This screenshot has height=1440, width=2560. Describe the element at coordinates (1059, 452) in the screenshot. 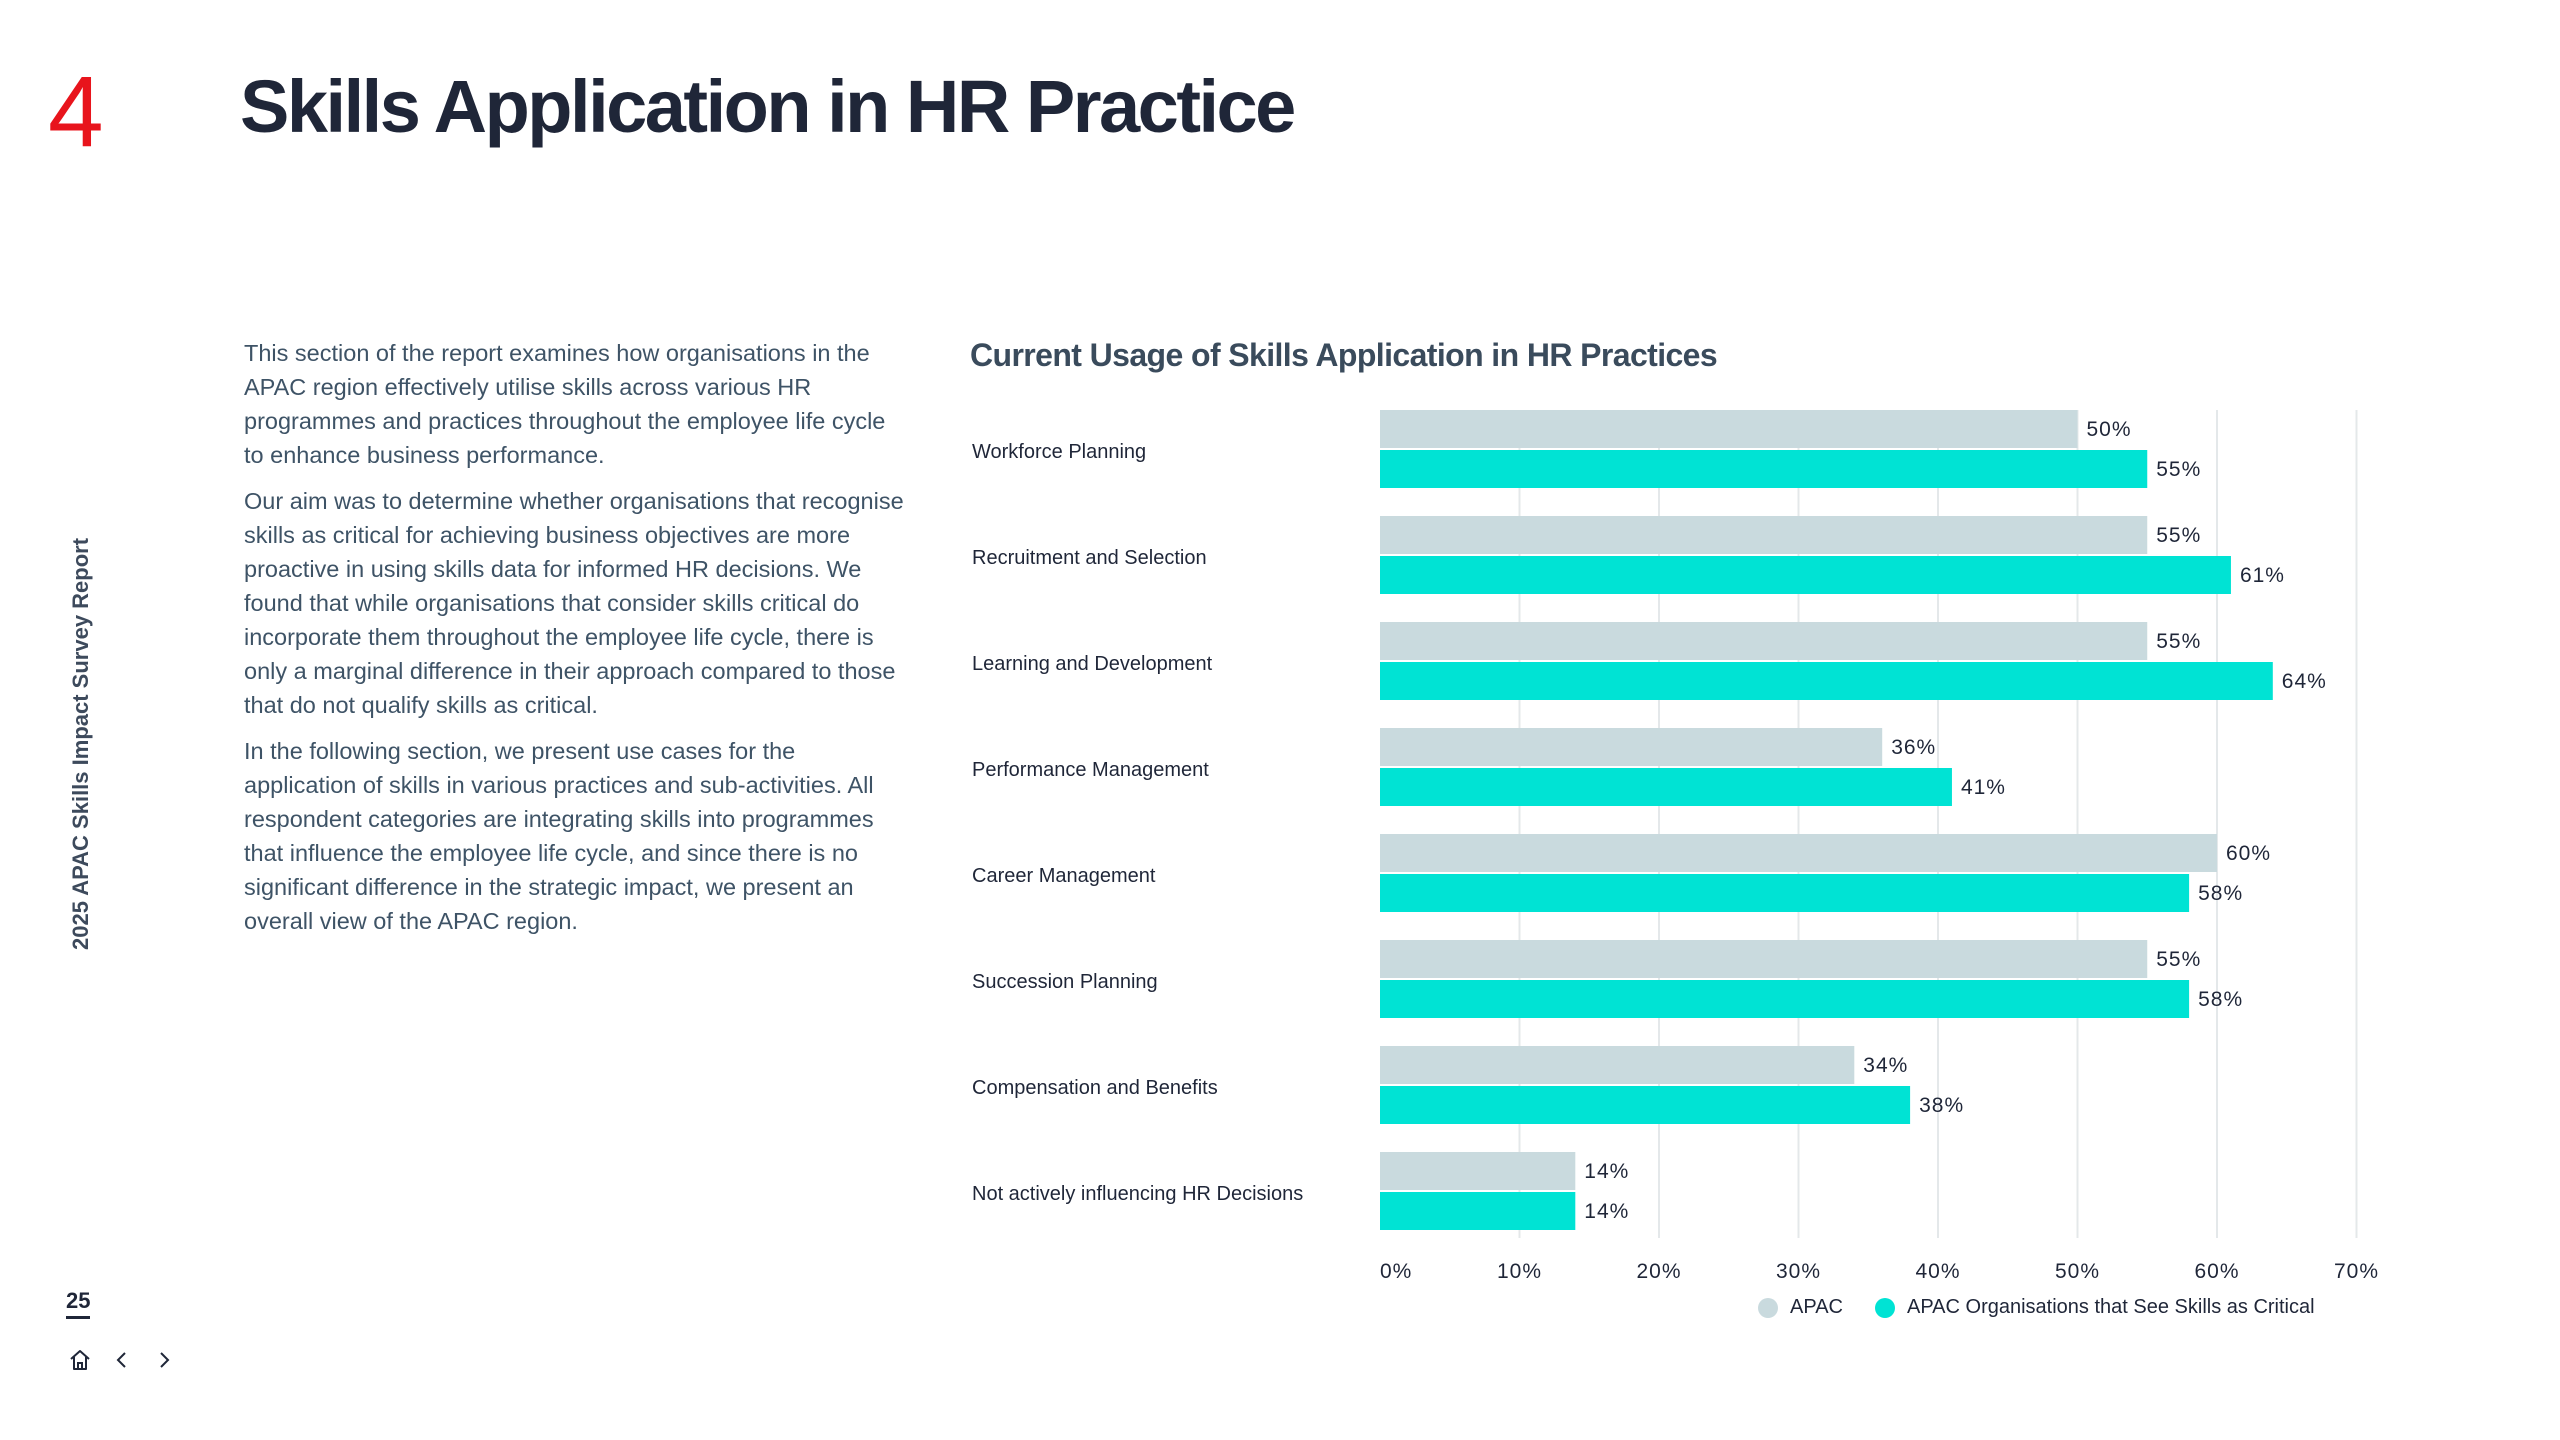

I see `category-label: Workforce Planning` at that location.